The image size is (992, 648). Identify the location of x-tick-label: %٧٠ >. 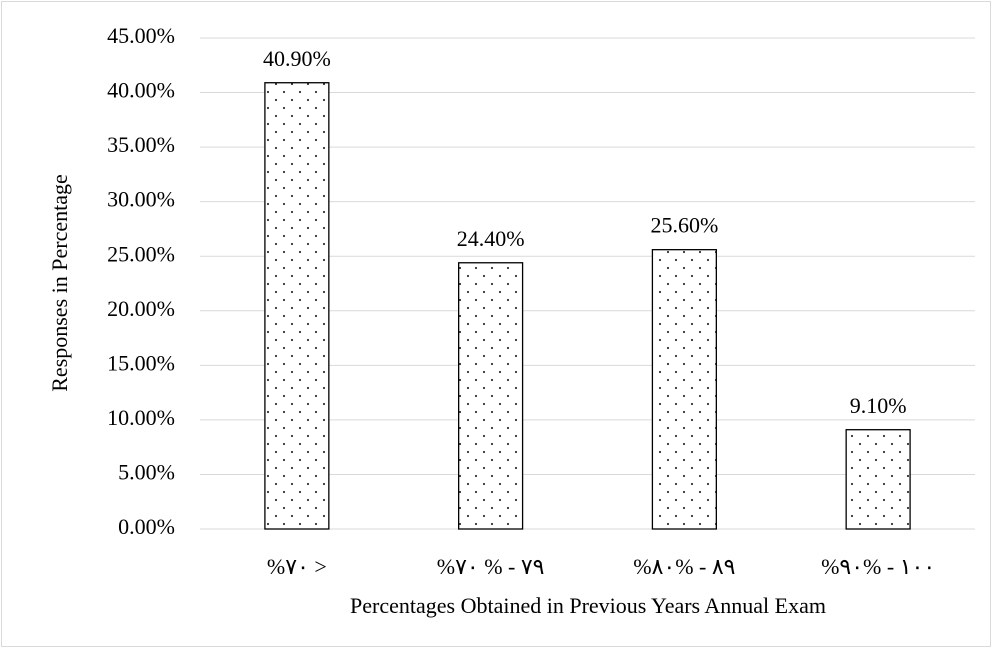
(297, 566).